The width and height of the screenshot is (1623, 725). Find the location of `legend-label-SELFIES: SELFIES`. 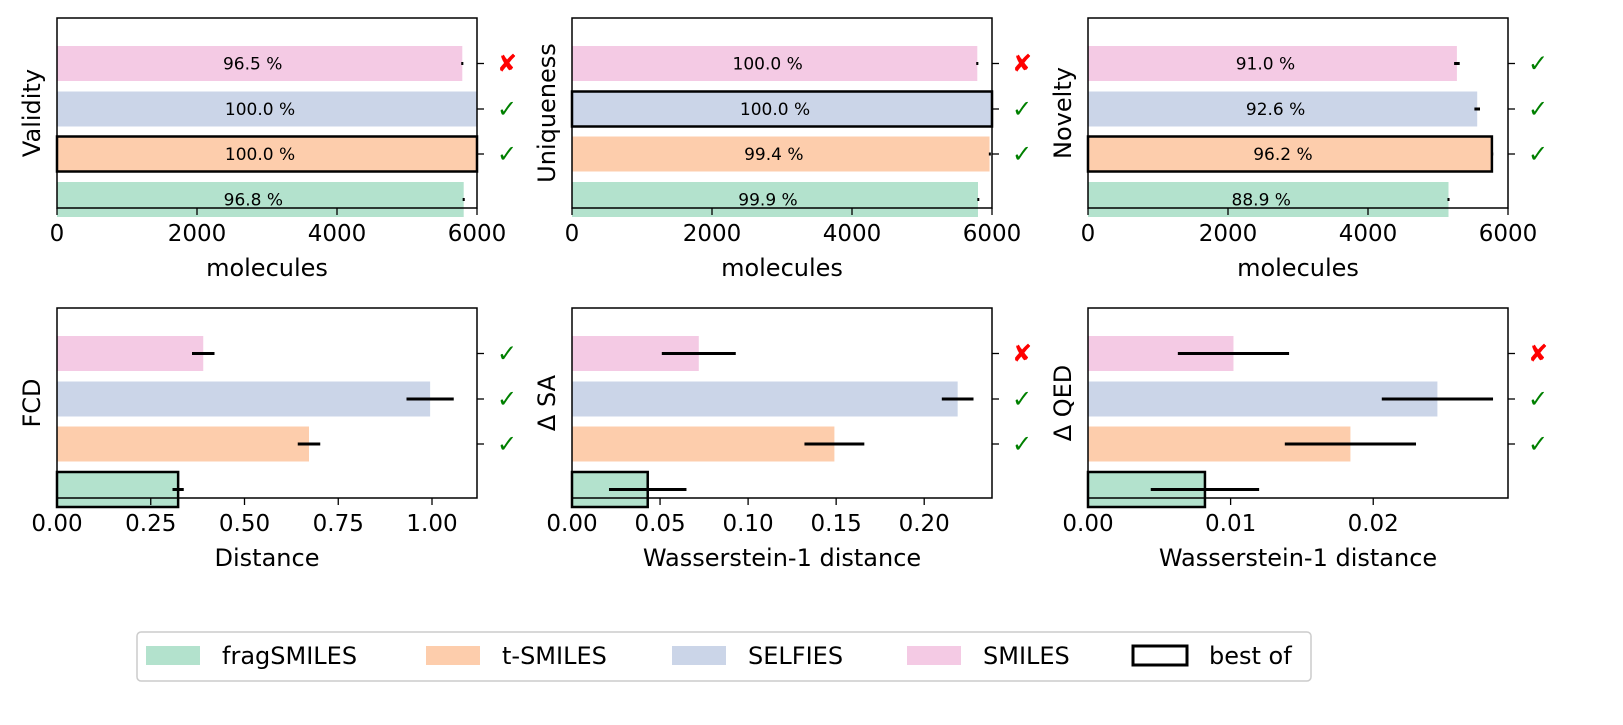

legend-label-SELFIES: SELFIES is located at coordinates (795, 656).